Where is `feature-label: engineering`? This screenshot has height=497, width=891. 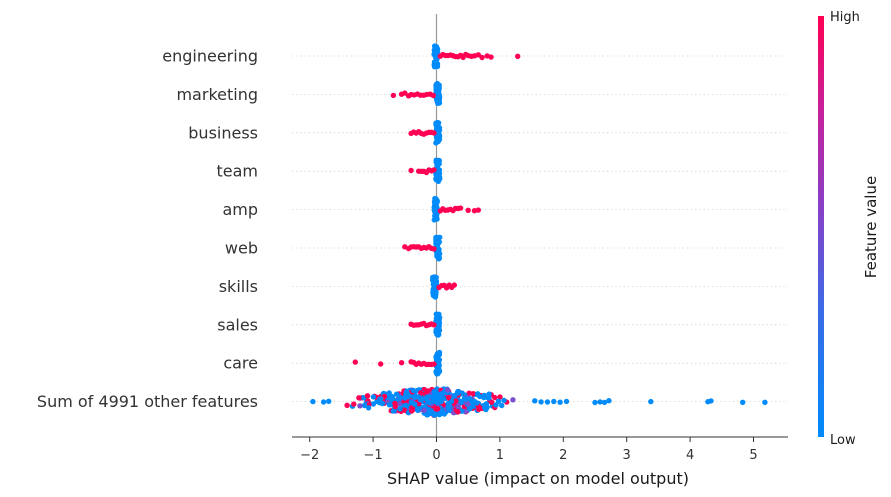 feature-label: engineering is located at coordinates (210, 56).